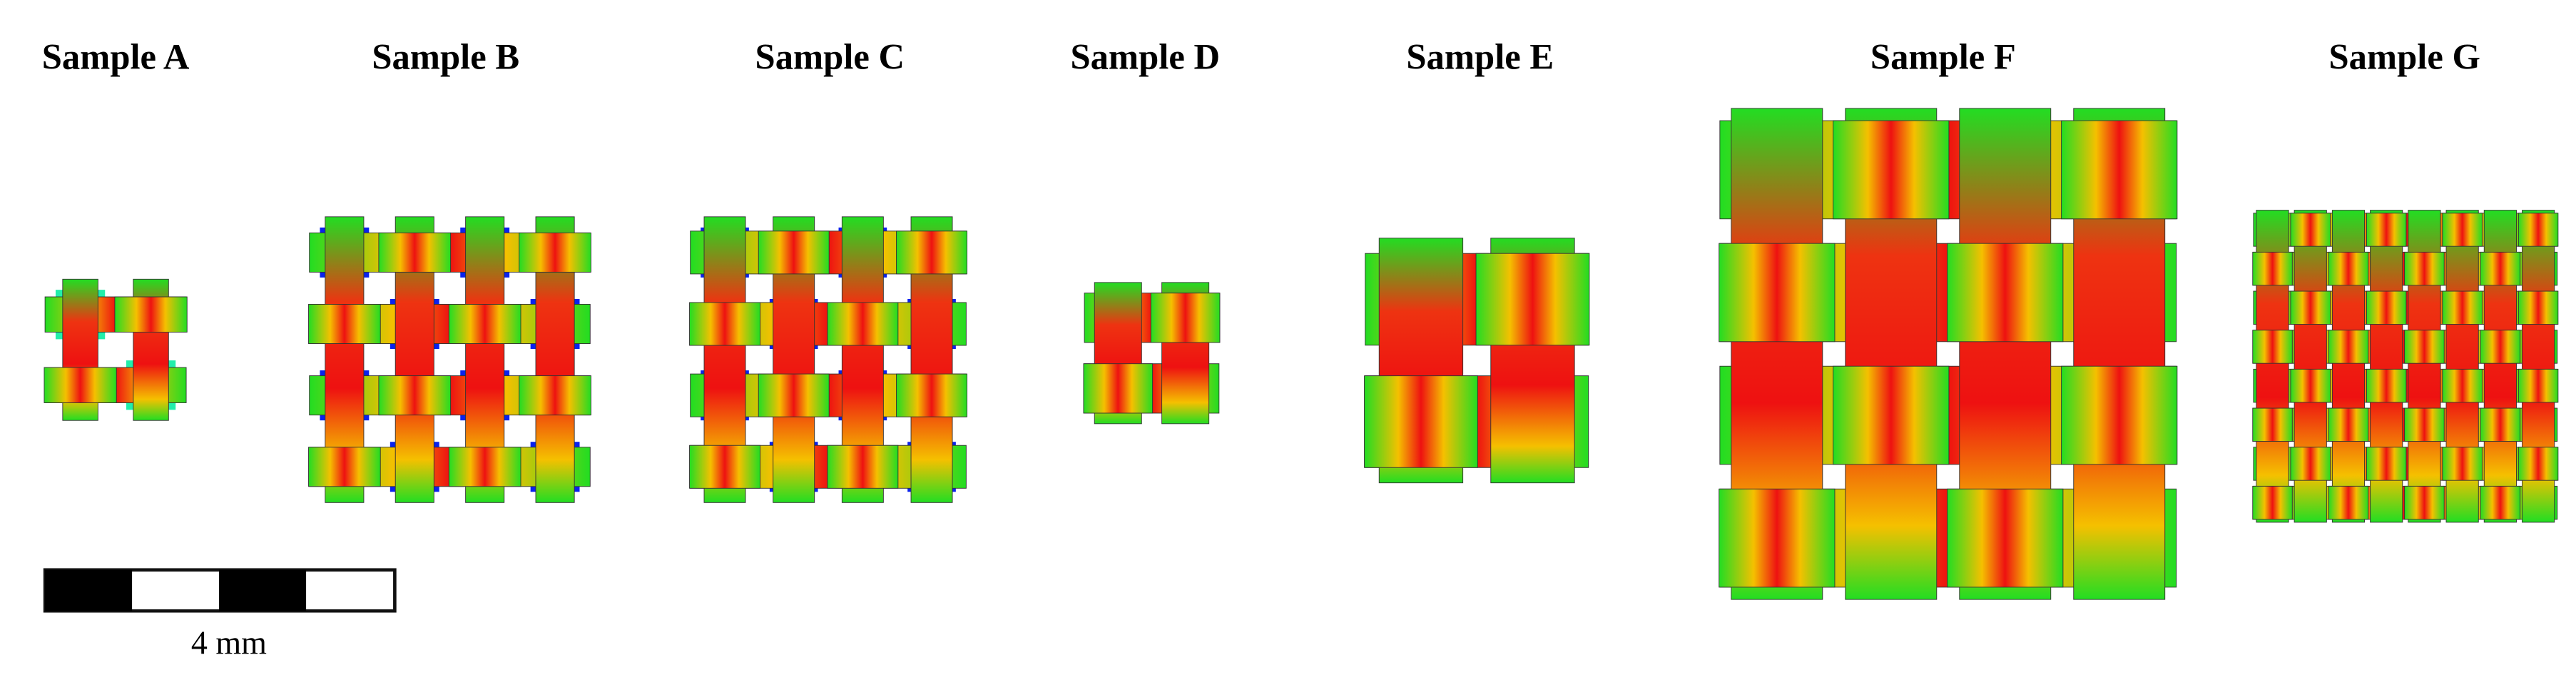 The height and width of the screenshot is (675, 2576). I want to click on sample-title: Sample C, so click(830, 57).